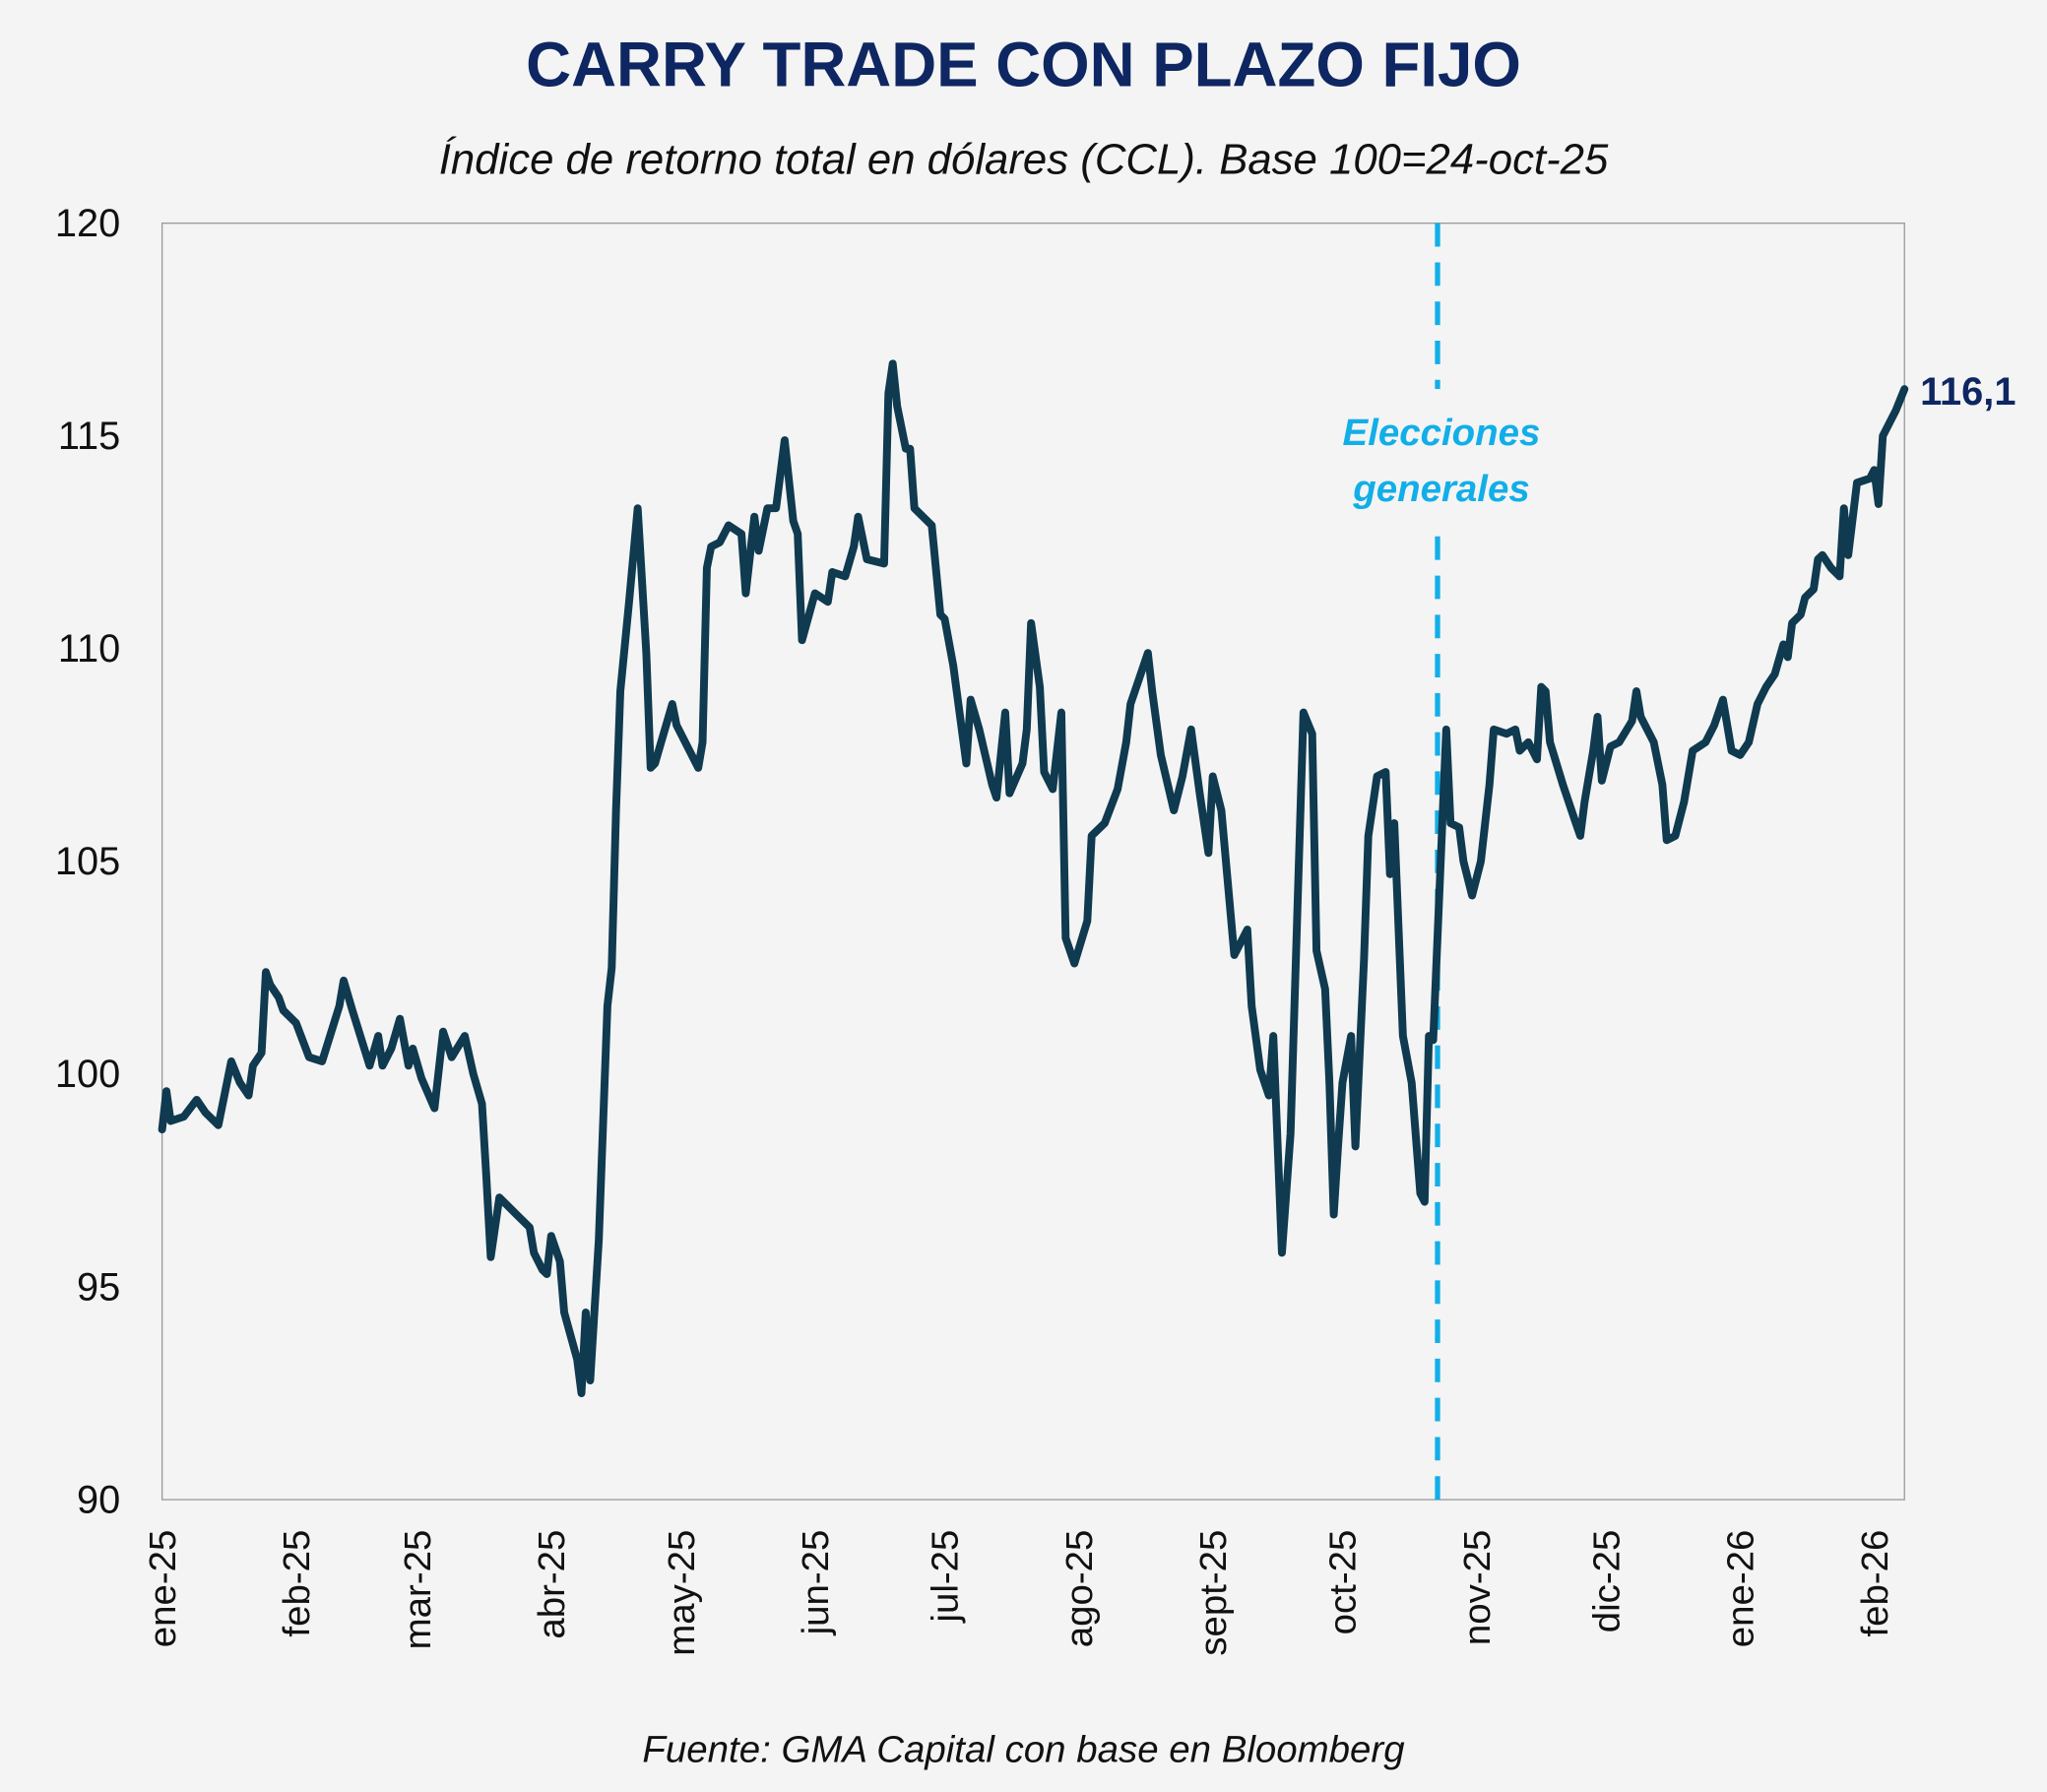  What do you see at coordinates (87, 1074) in the screenshot?
I see `y-tick-label: 100` at bounding box center [87, 1074].